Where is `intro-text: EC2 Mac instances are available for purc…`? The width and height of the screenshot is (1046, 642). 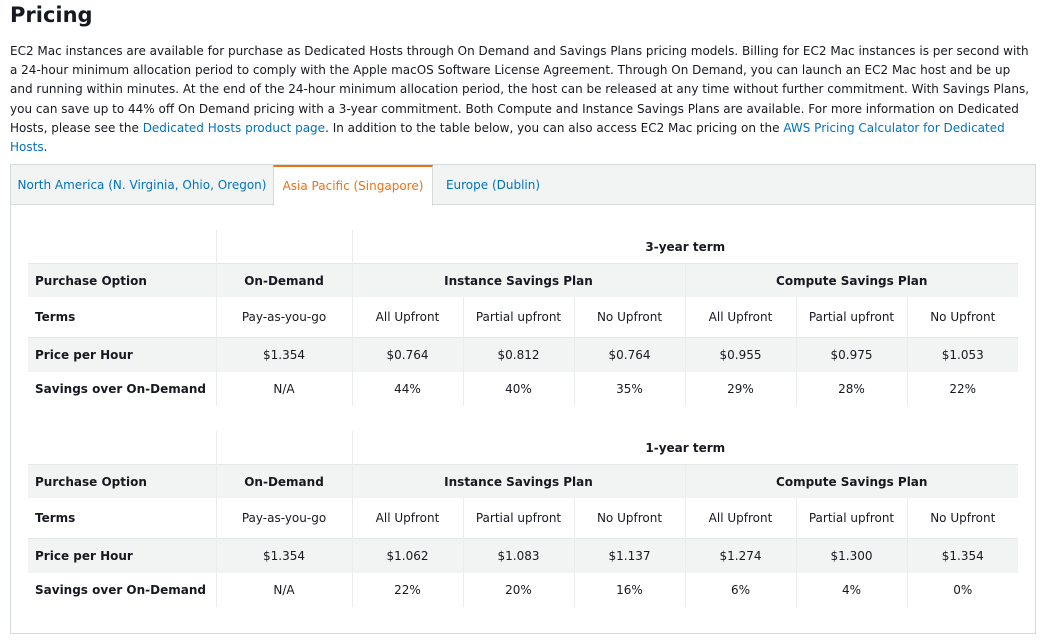 intro-text: EC2 Mac instances are available for purc… is located at coordinates (520, 89).